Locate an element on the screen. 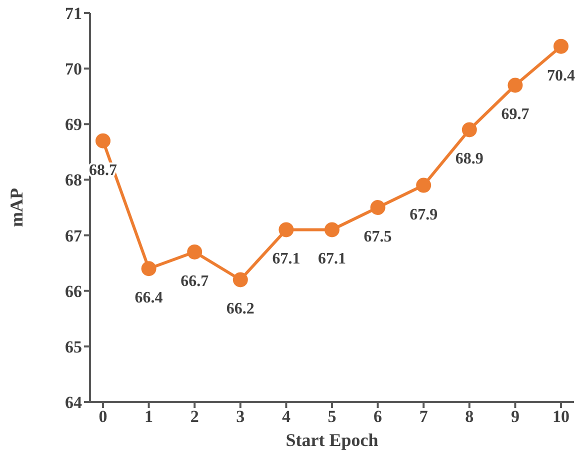  x-tick-label: 8 is located at coordinates (469, 416).